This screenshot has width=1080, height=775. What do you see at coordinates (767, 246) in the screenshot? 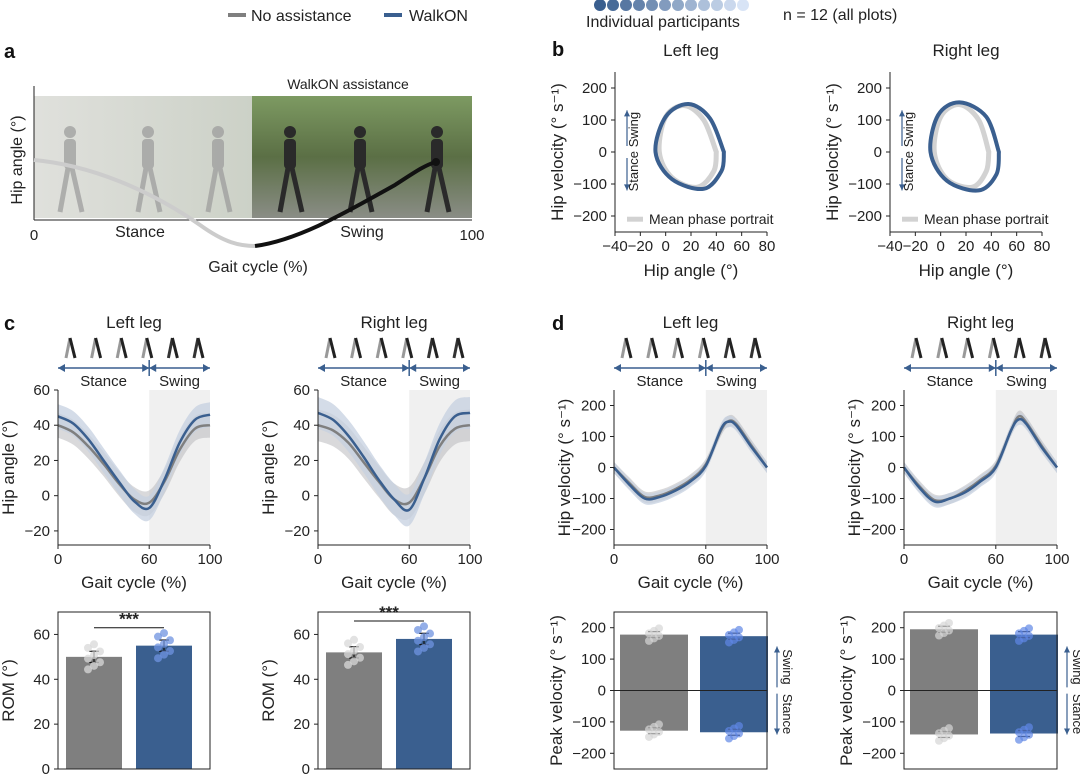
I see `tick-label: 80` at bounding box center [767, 246].